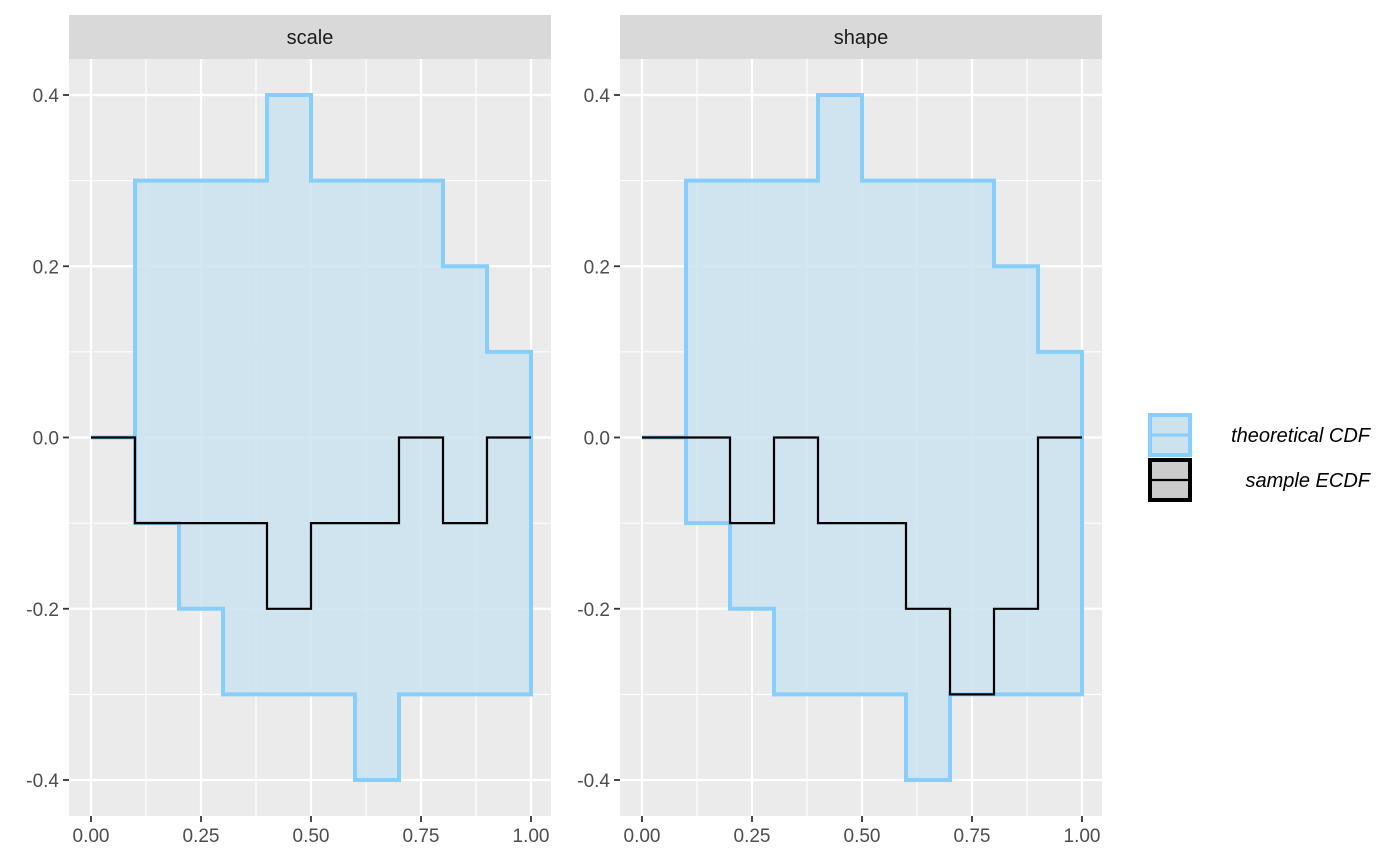 This screenshot has width=1400, height=865. Describe the element at coordinates (1309, 481) in the screenshot. I see `legend-label: sample ECDF` at that location.